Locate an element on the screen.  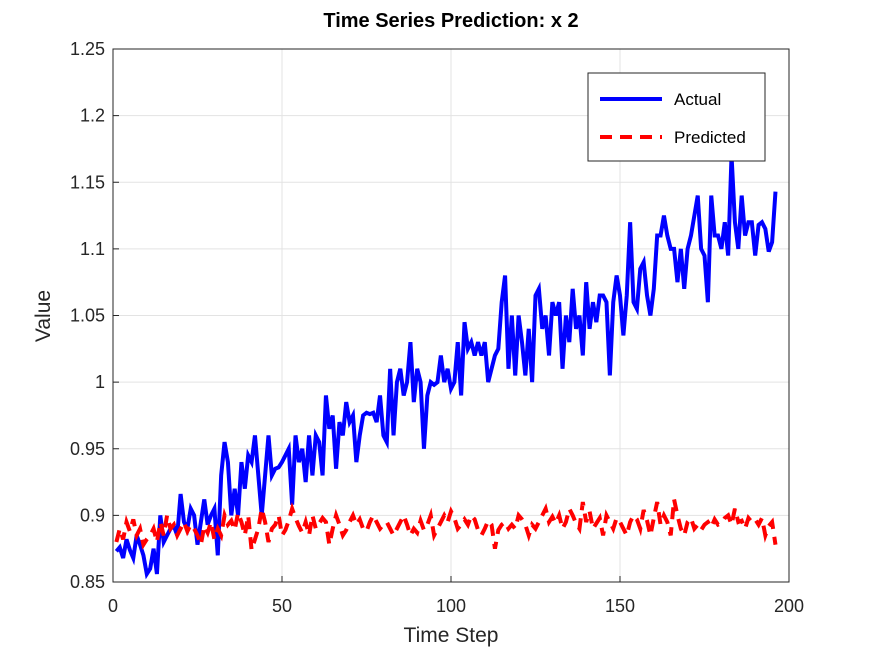
x-axis-label: Time Step is located at coordinates (451, 635).